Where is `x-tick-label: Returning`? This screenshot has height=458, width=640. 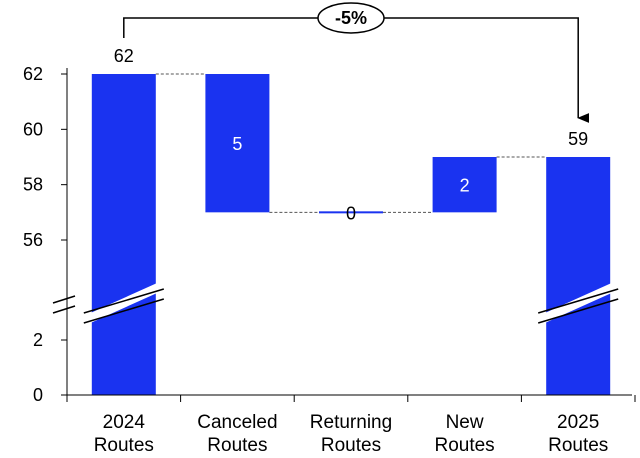 x-tick-label: Returning is located at coordinates (351, 422).